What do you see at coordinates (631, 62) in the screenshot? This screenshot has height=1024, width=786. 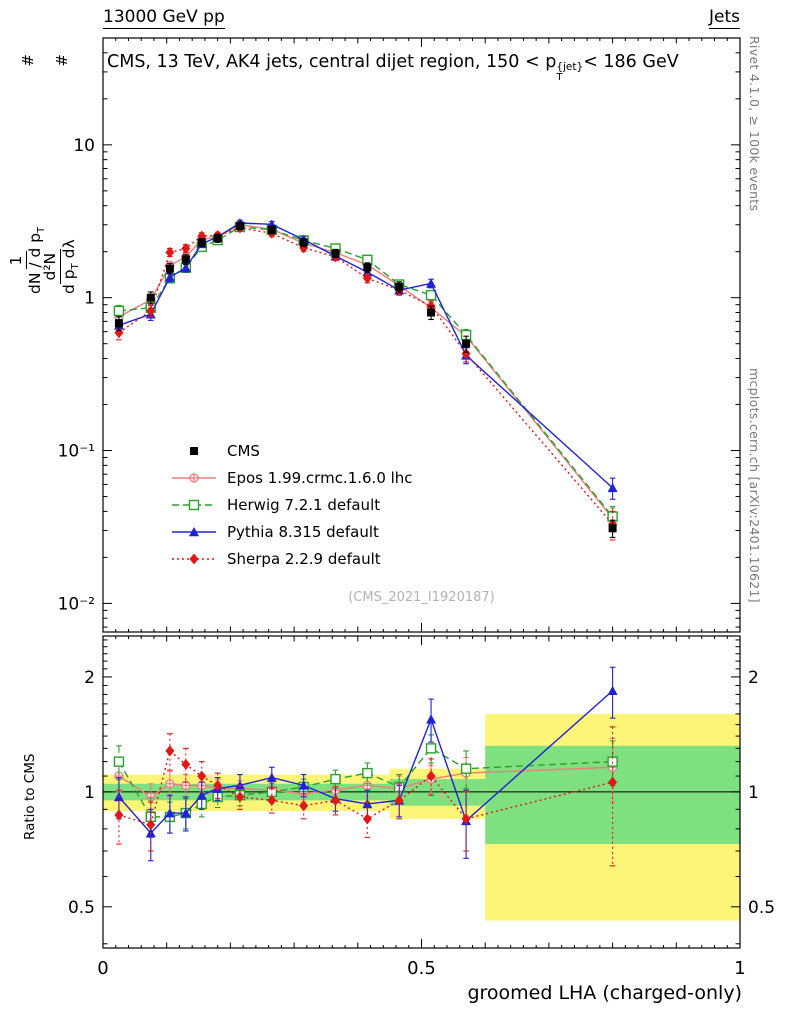 I see `title-post: < 186 GeV` at bounding box center [631, 62].